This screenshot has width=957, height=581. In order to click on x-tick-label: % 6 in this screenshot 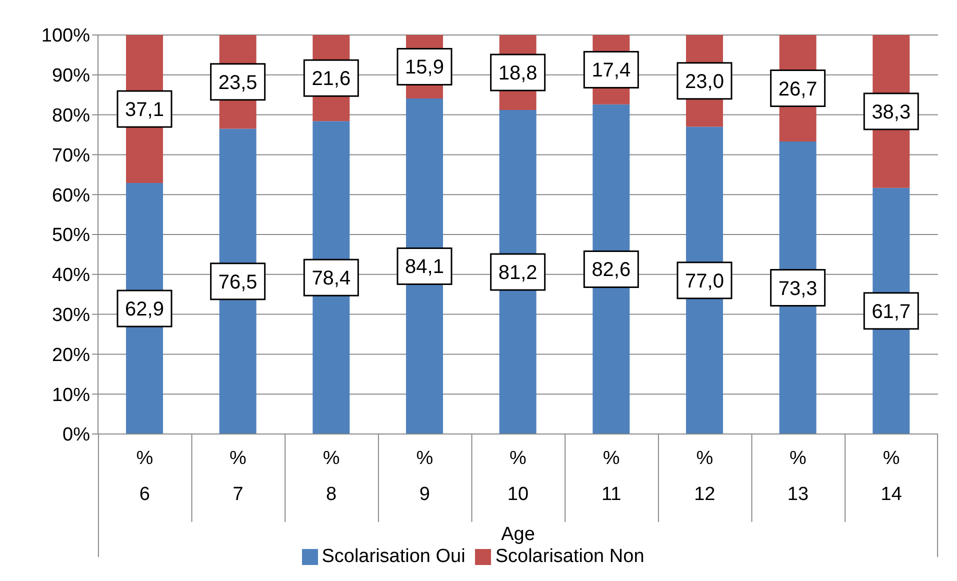, I will do `click(145, 476)`.